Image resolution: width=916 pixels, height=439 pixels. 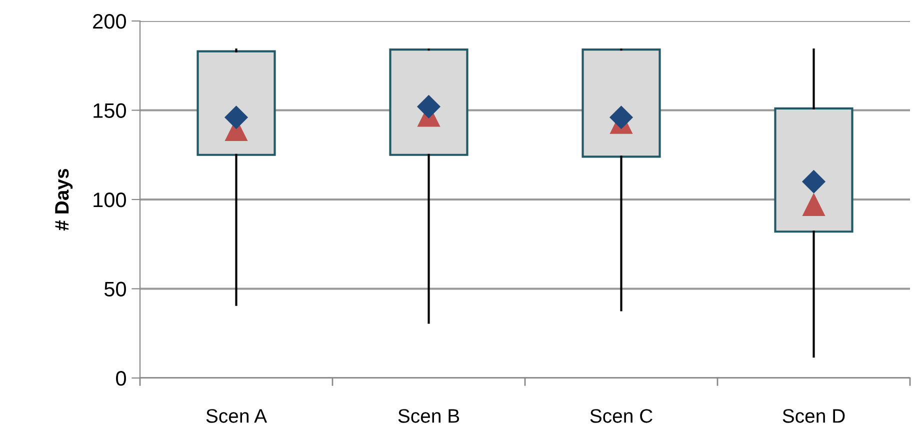 I want to click on x-tick-label: Scen C, so click(x=621, y=416).